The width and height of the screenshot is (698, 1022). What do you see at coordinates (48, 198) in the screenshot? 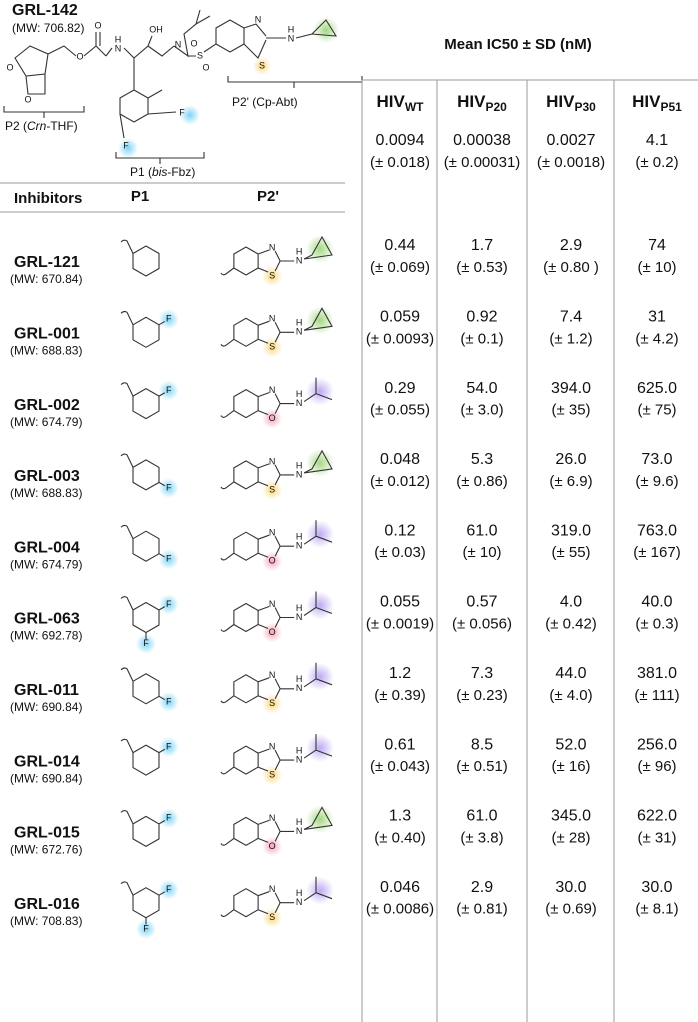
I see `column-header: Inhibitors` at bounding box center [48, 198].